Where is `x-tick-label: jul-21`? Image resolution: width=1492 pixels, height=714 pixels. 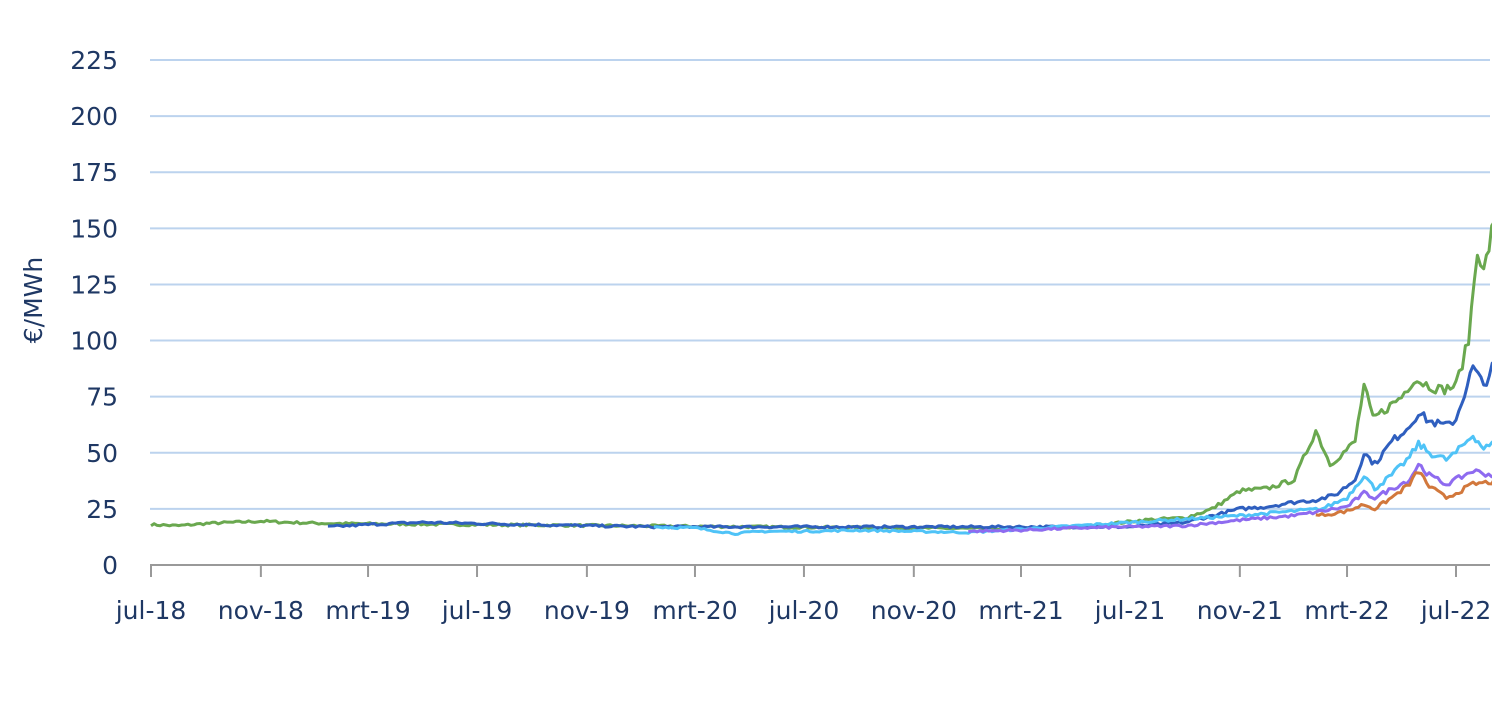 x-tick-label: jul-21 is located at coordinates (1130, 610).